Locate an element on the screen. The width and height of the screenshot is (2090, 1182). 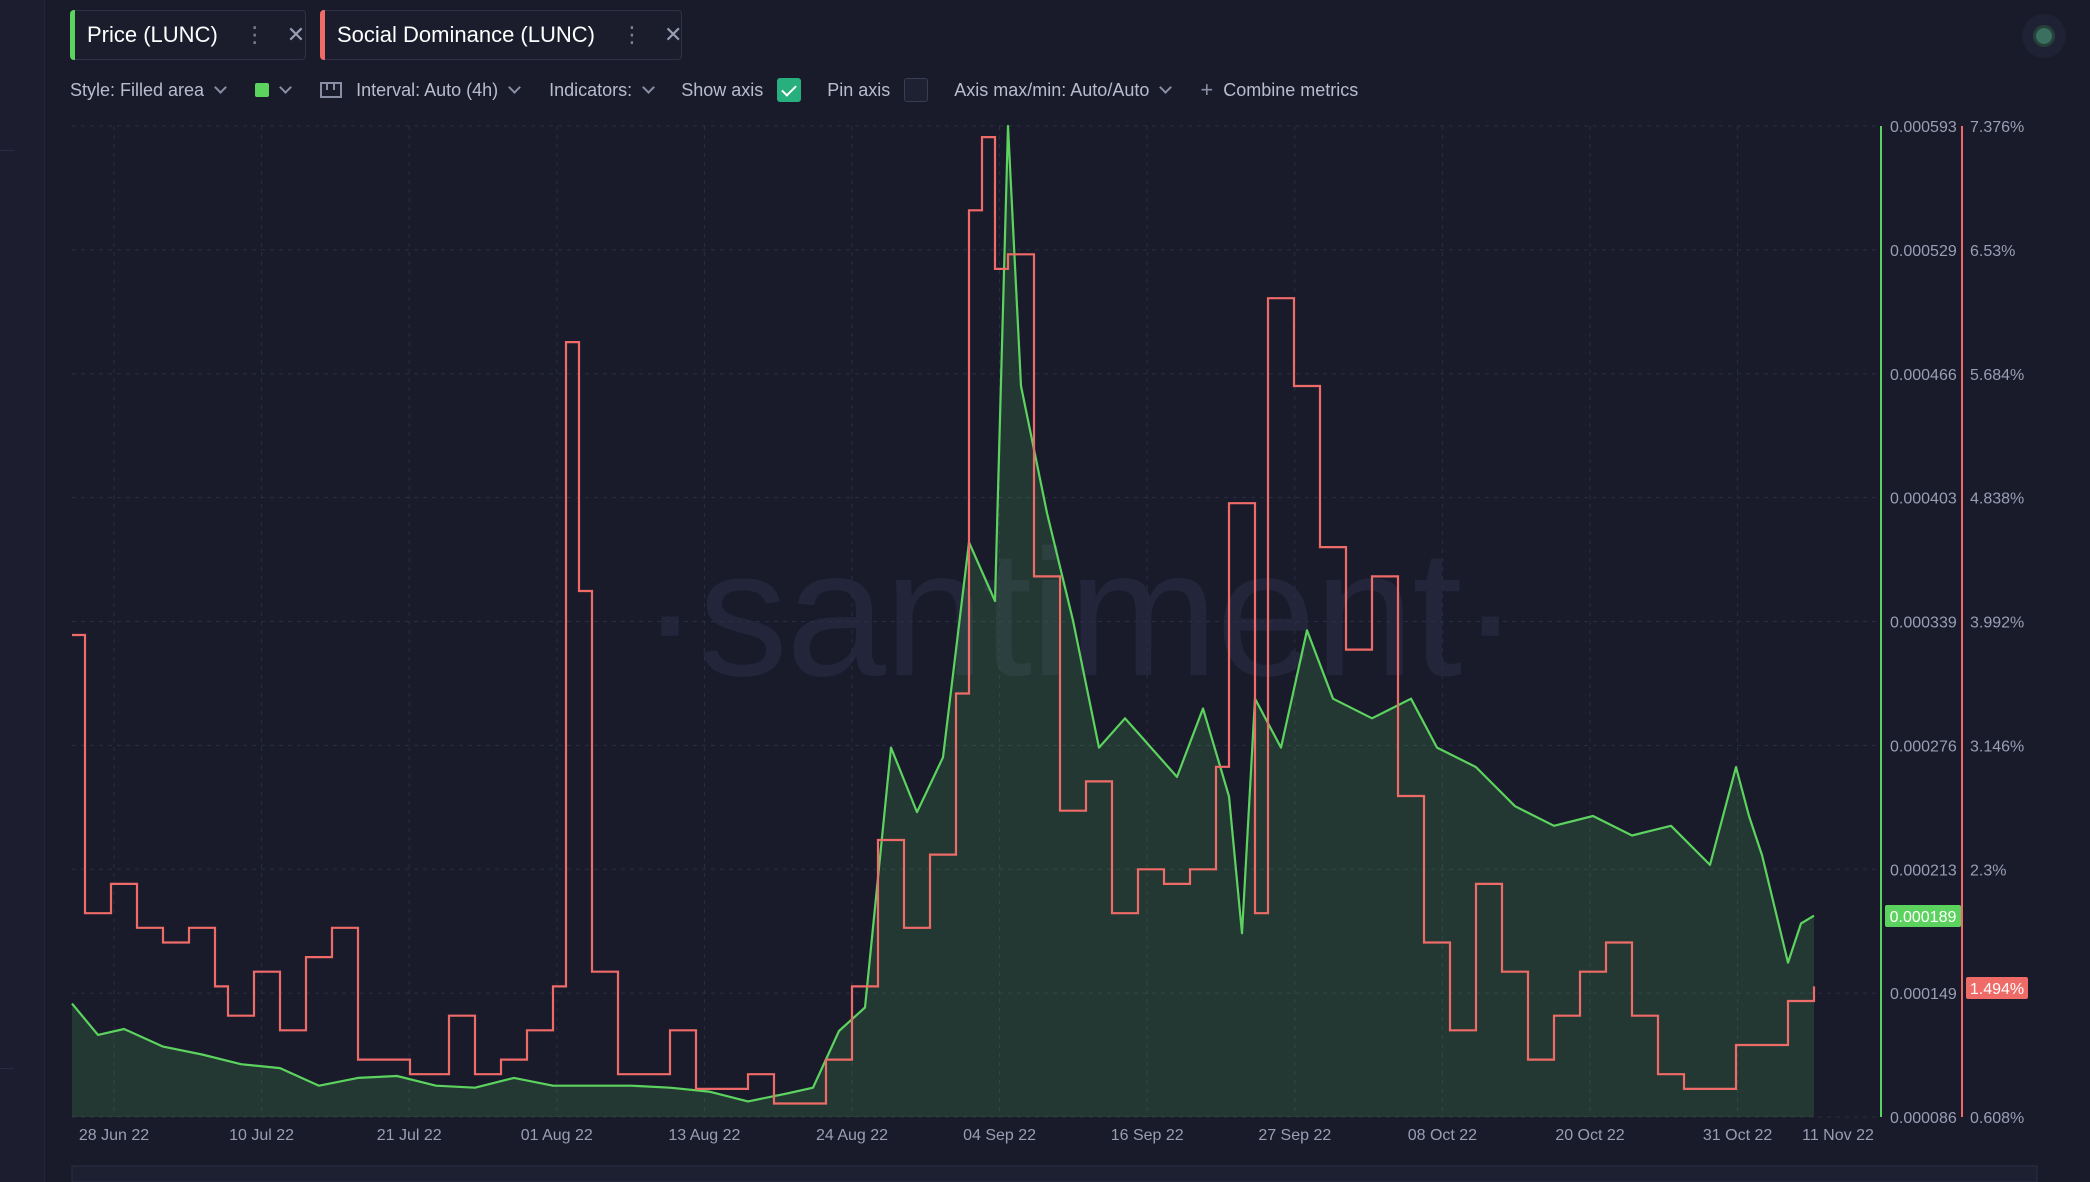
show-axis-toggle: Show axis is located at coordinates (741, 90).